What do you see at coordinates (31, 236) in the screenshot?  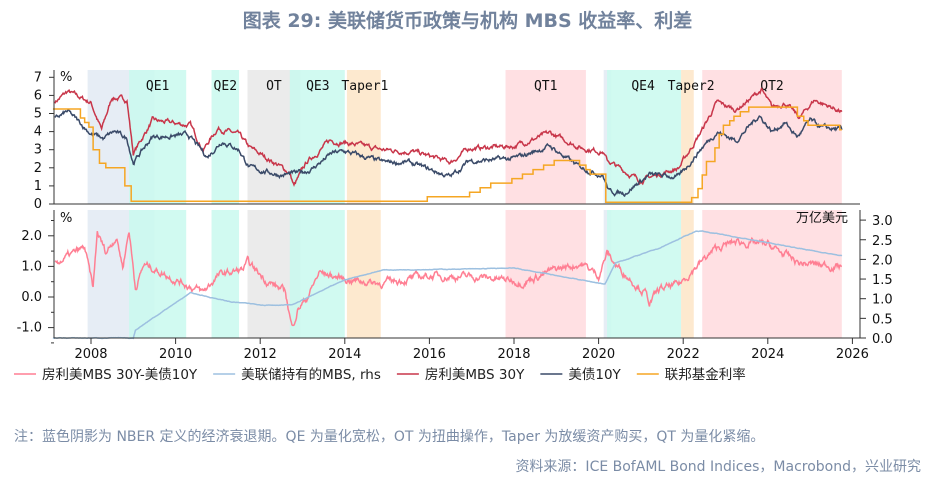 I see `y-tick-label-bottom-left: 2.0` at bounding box center [31, 236].